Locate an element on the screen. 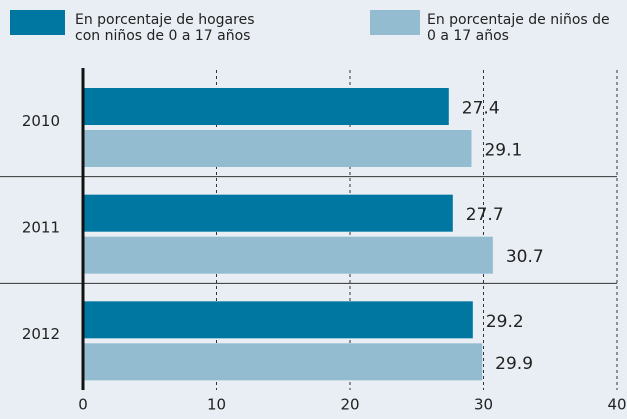 Image resolution: width=627 pixels, height=419 pixels. x-tick-label: 0 is located at coordinates (83, 405).